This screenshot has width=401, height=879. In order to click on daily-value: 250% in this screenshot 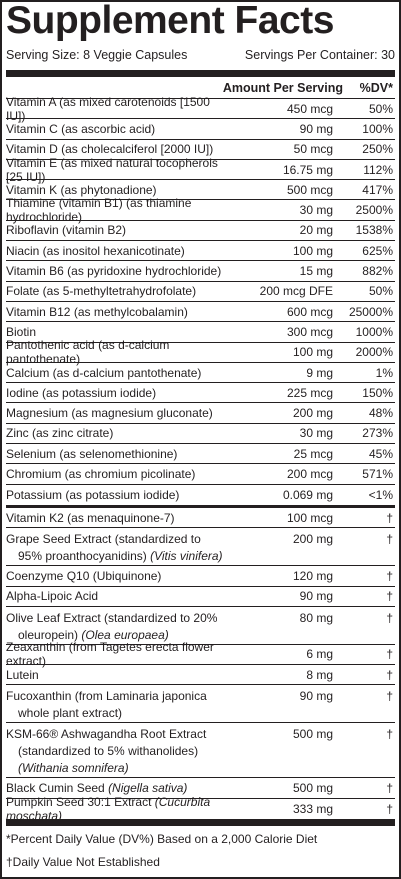, I will do `click(377, 149)`.